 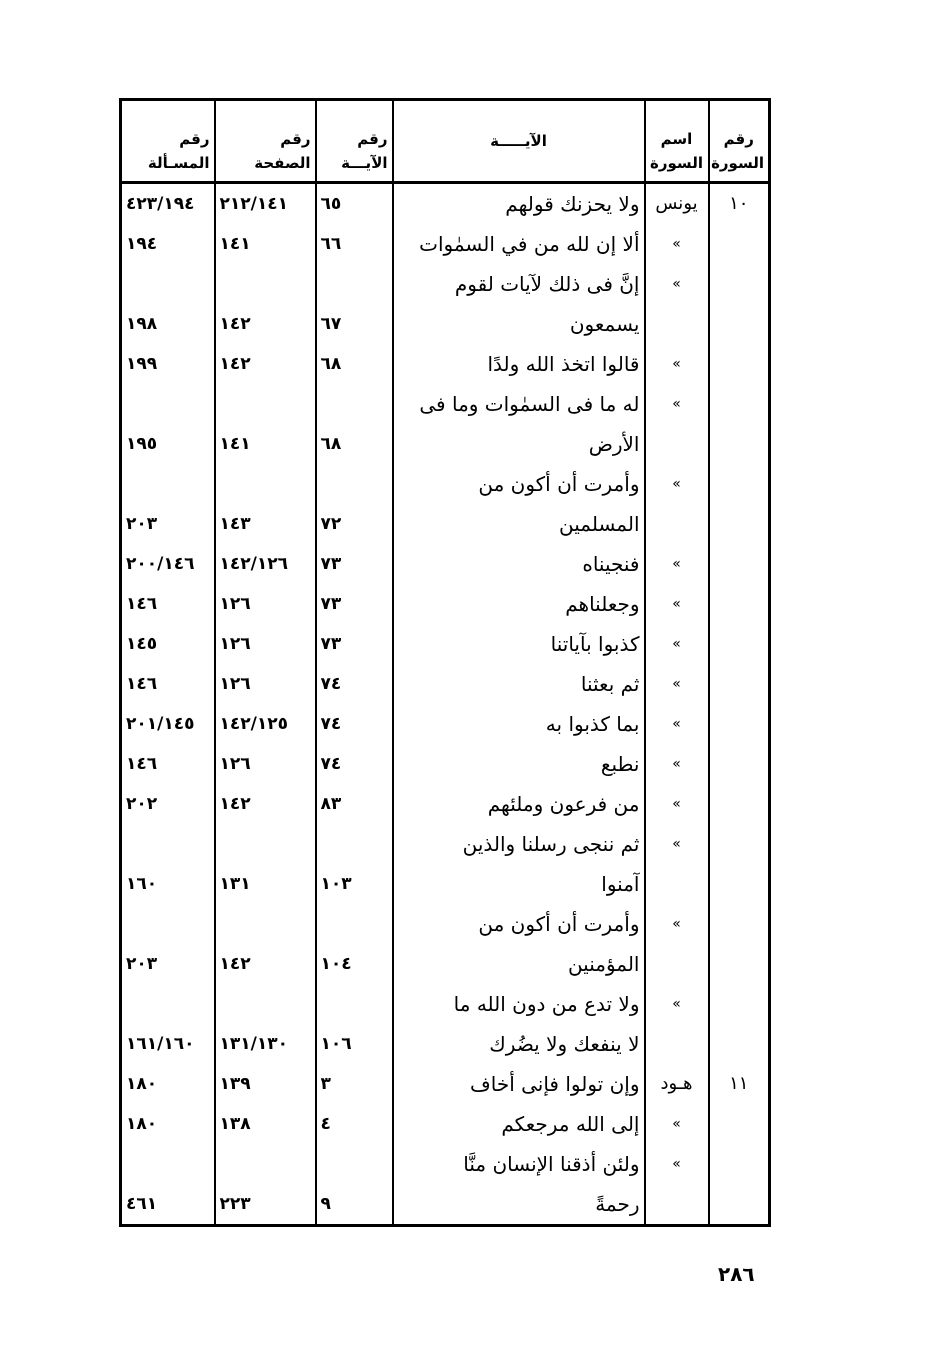 What do you see at coordinates (142, 364) in the screenshot?
I see `issue-number-cell-text: ١٩٩` at bounding box center [142, 364].